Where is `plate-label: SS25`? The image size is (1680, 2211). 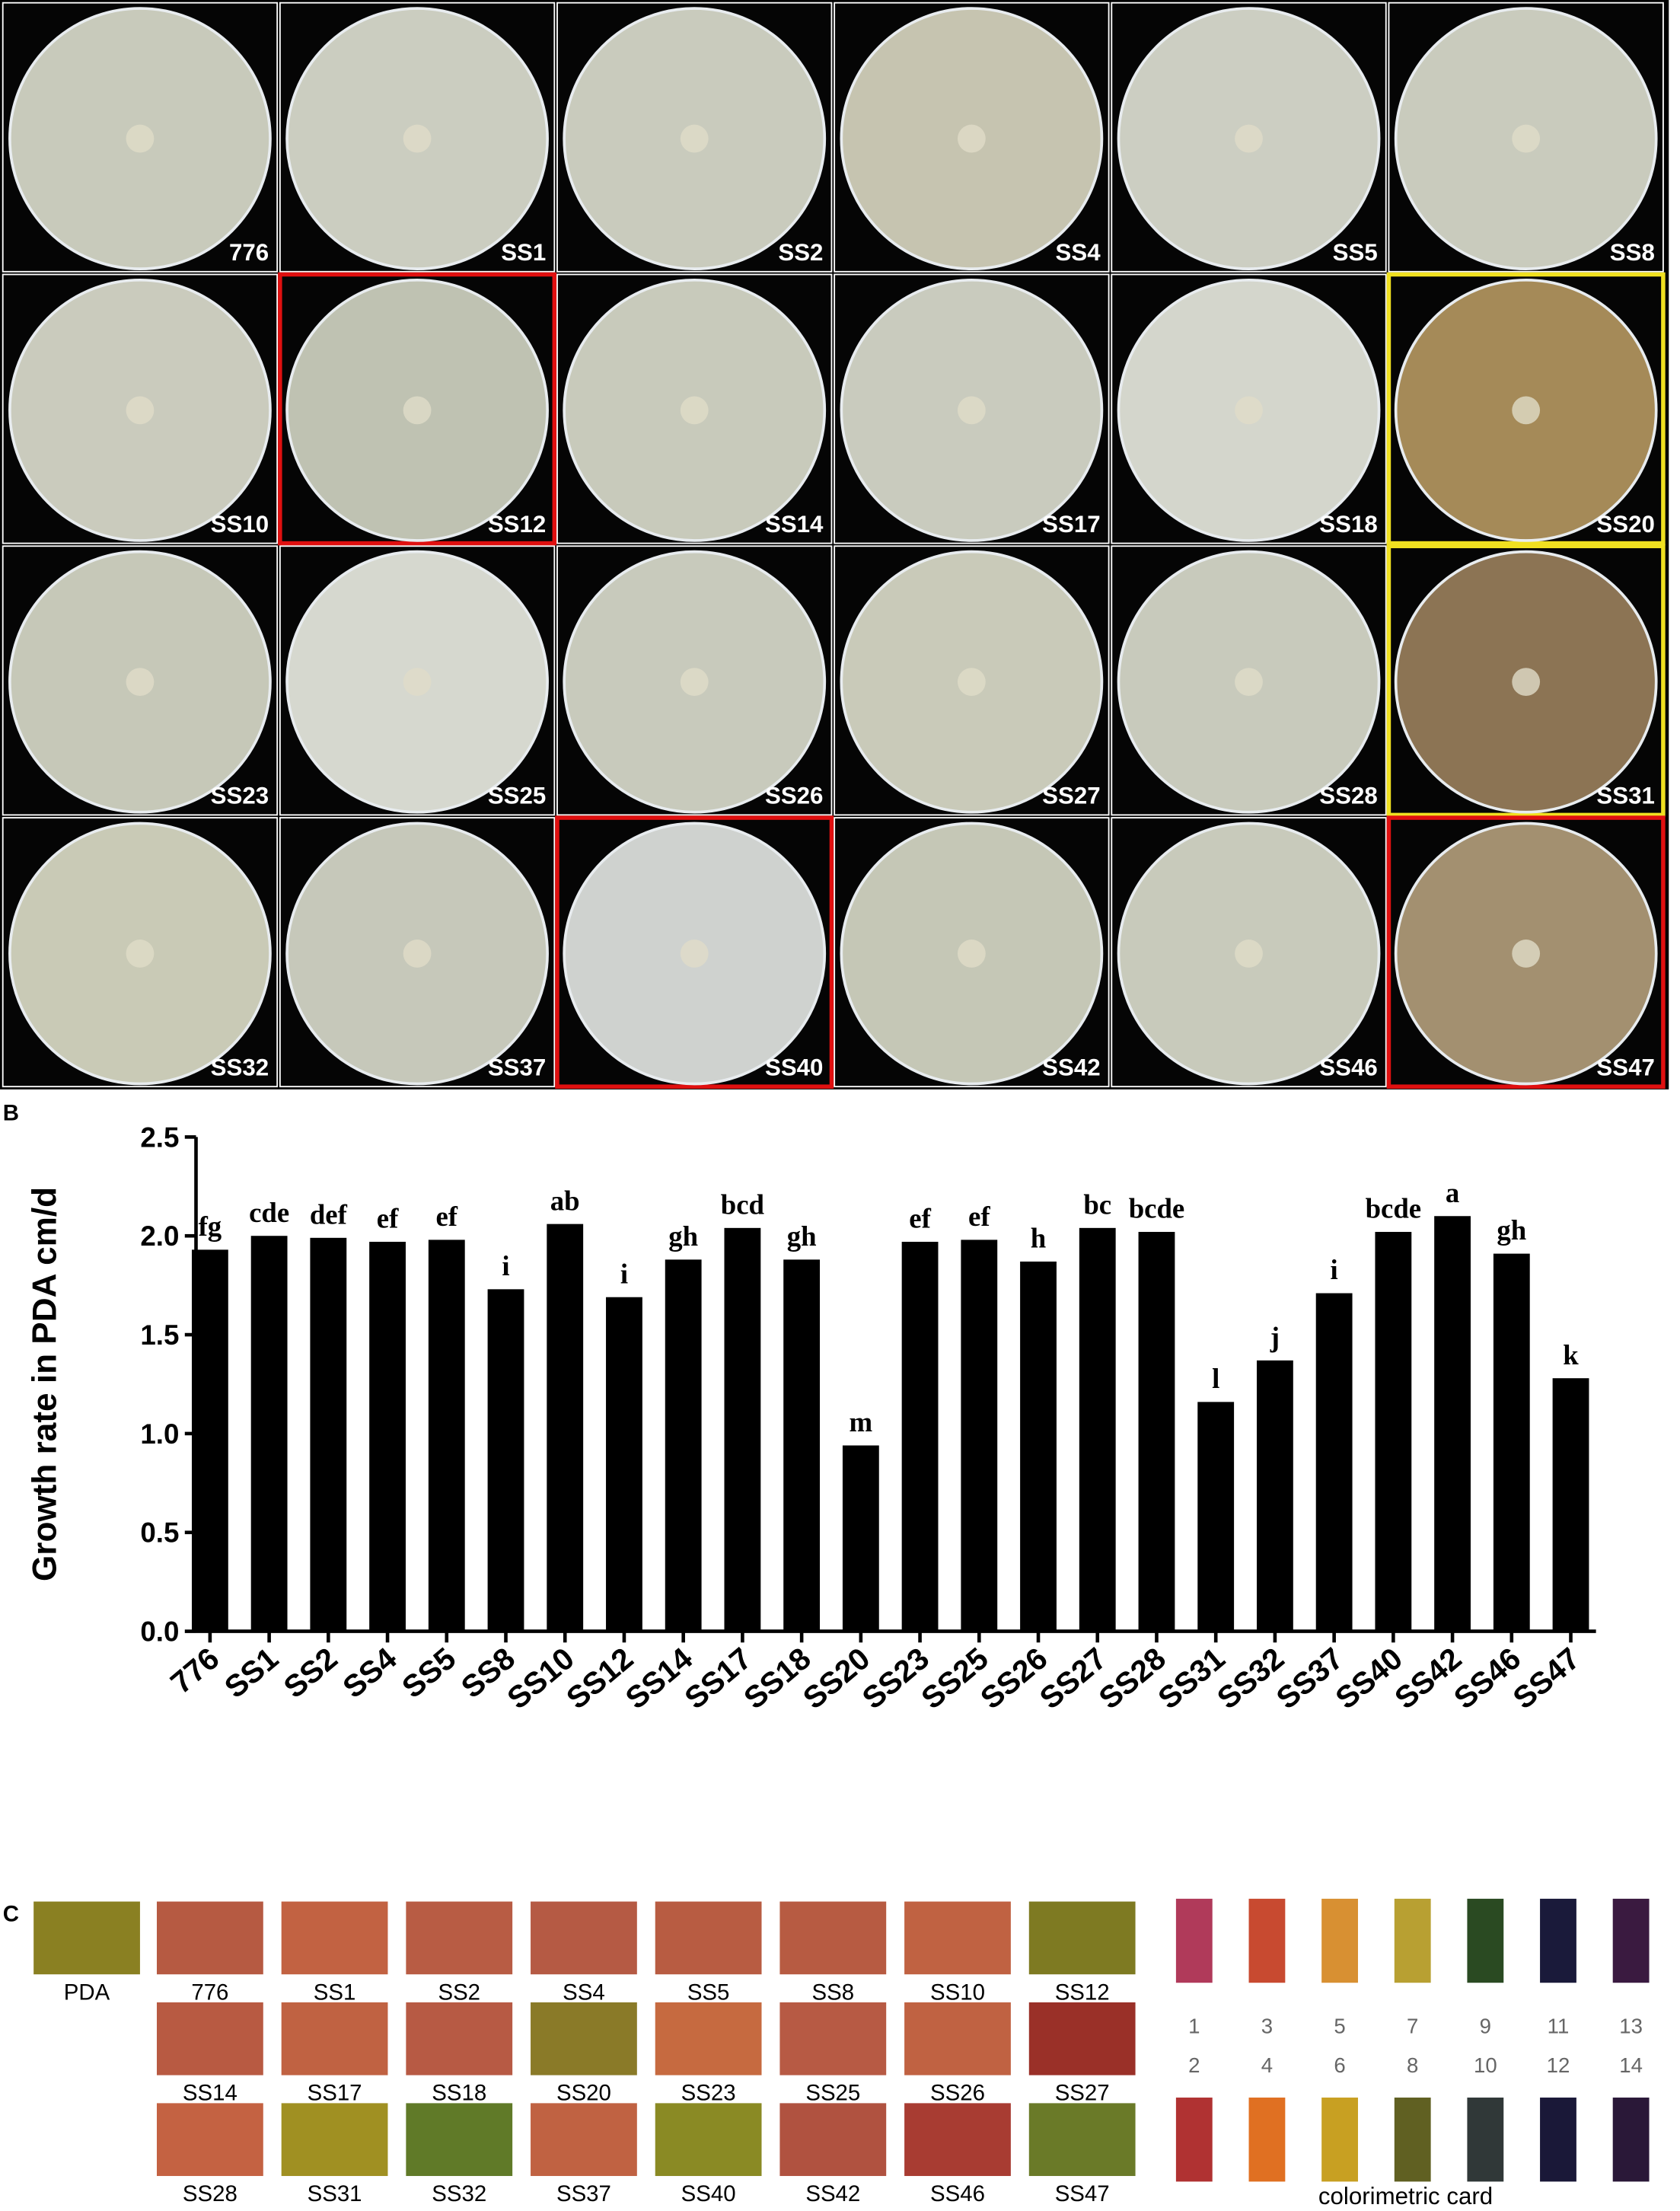
plate-label: SS25 is located at coordinates (517, 796).